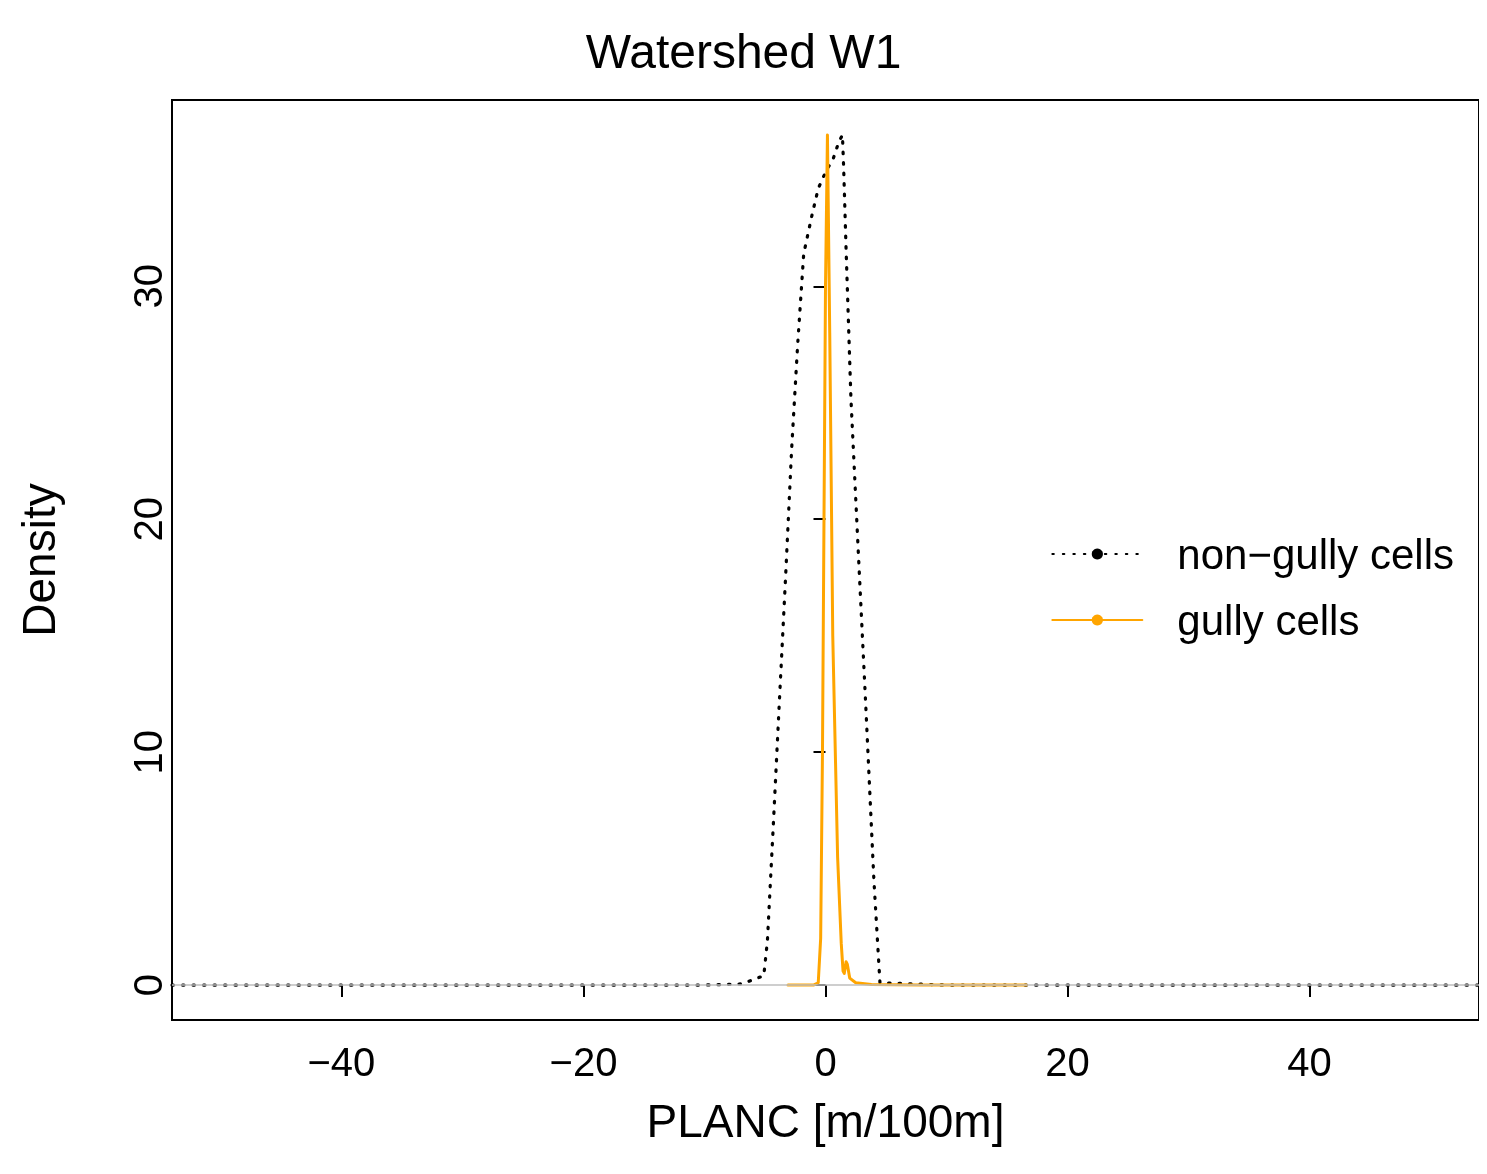 The width and height of the screenshot is (1487, 1174). Describe the element at coordinates (1309, 1062) in the screenshot. I see `x-tick-label: 40` at that location.